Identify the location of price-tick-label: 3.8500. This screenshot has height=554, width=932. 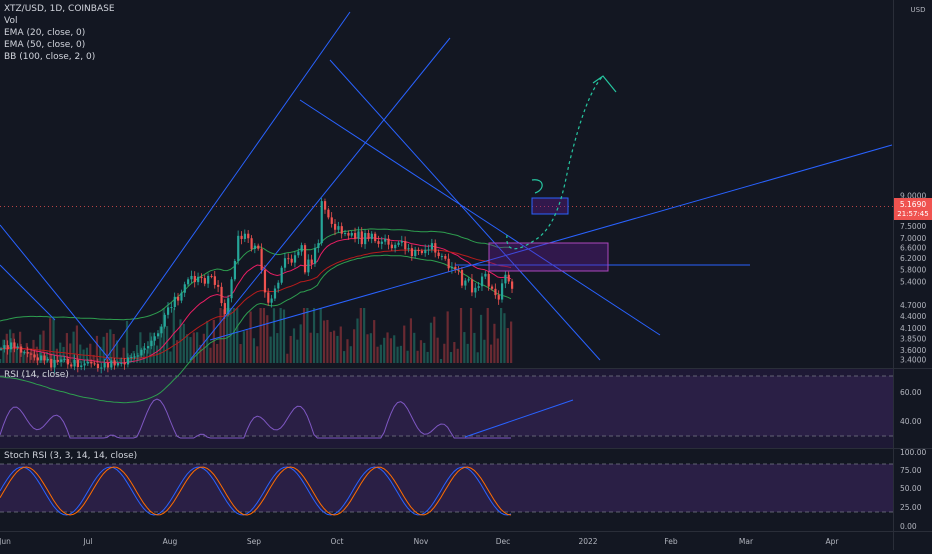
(913, 338).